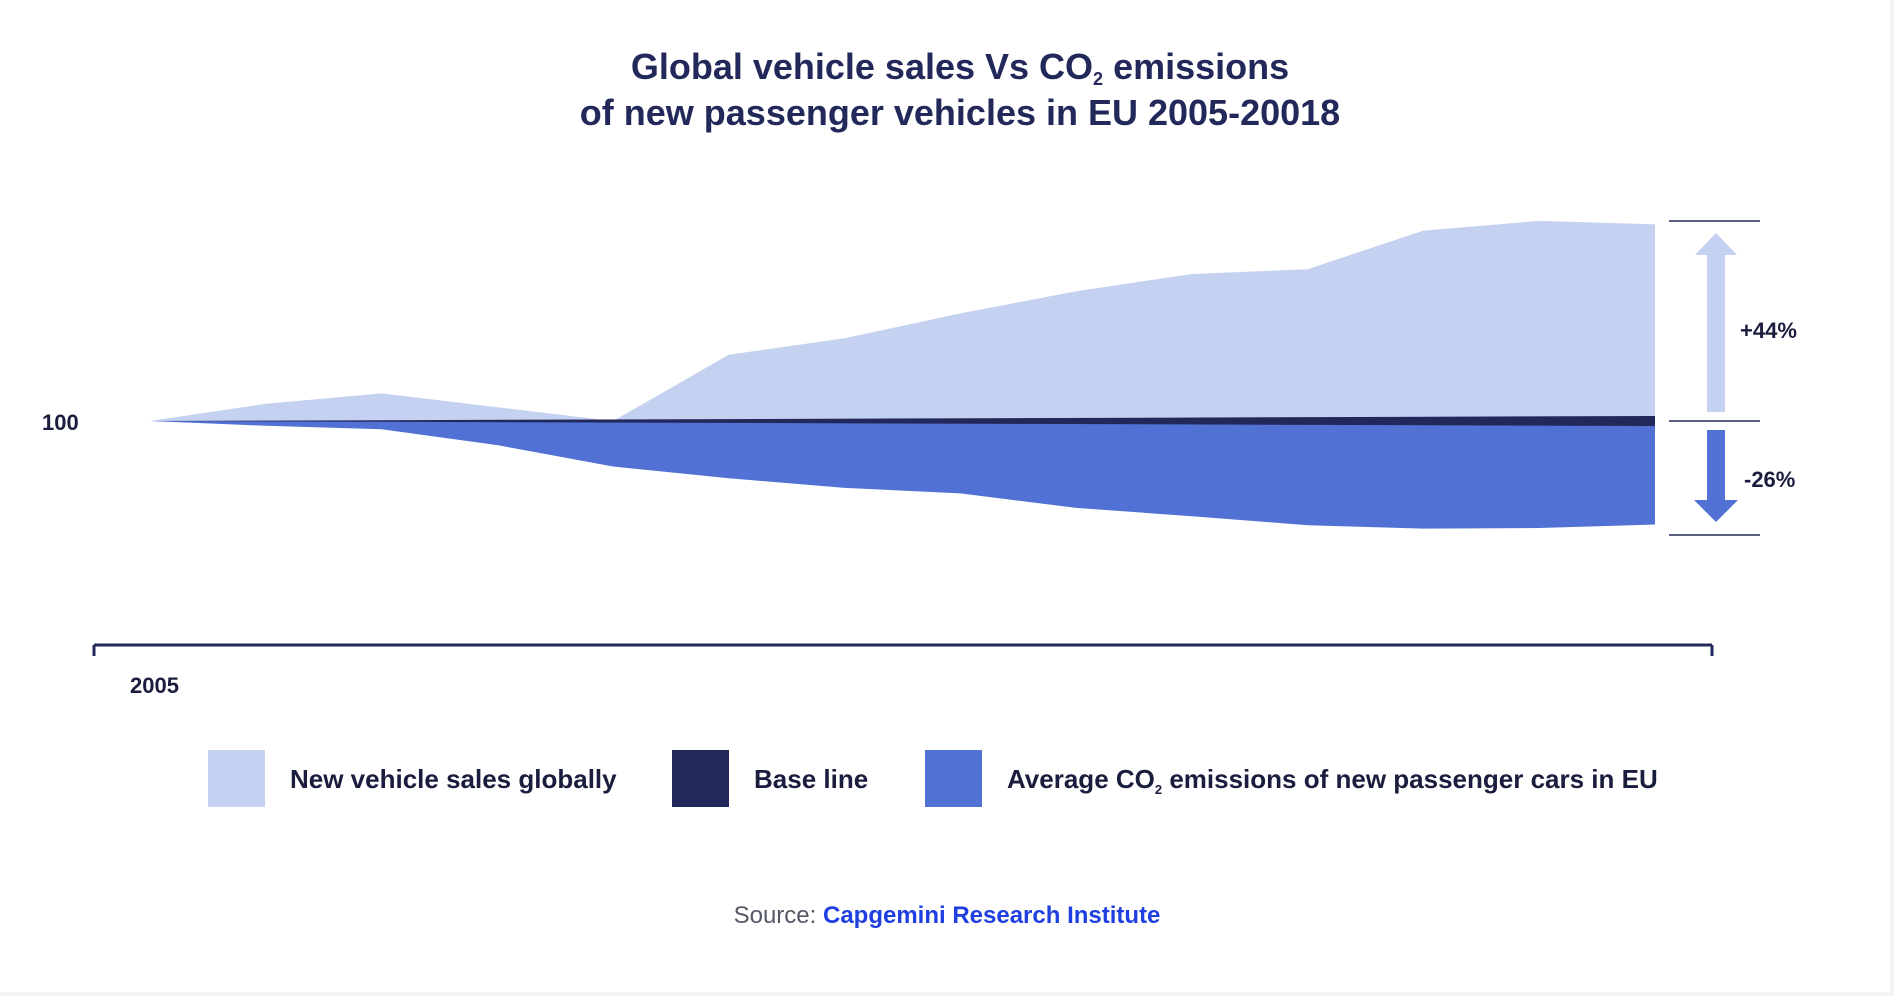 This screenshot has height=996, width=1894. I want to click on legend-label-new-vehicle-sales: New vehicle sales globally, so click(453, 779).